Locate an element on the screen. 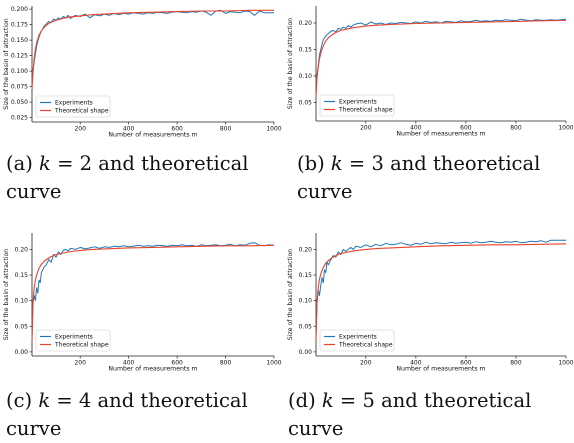  caption-a-line2: curve is located at coordinates (34, 191).